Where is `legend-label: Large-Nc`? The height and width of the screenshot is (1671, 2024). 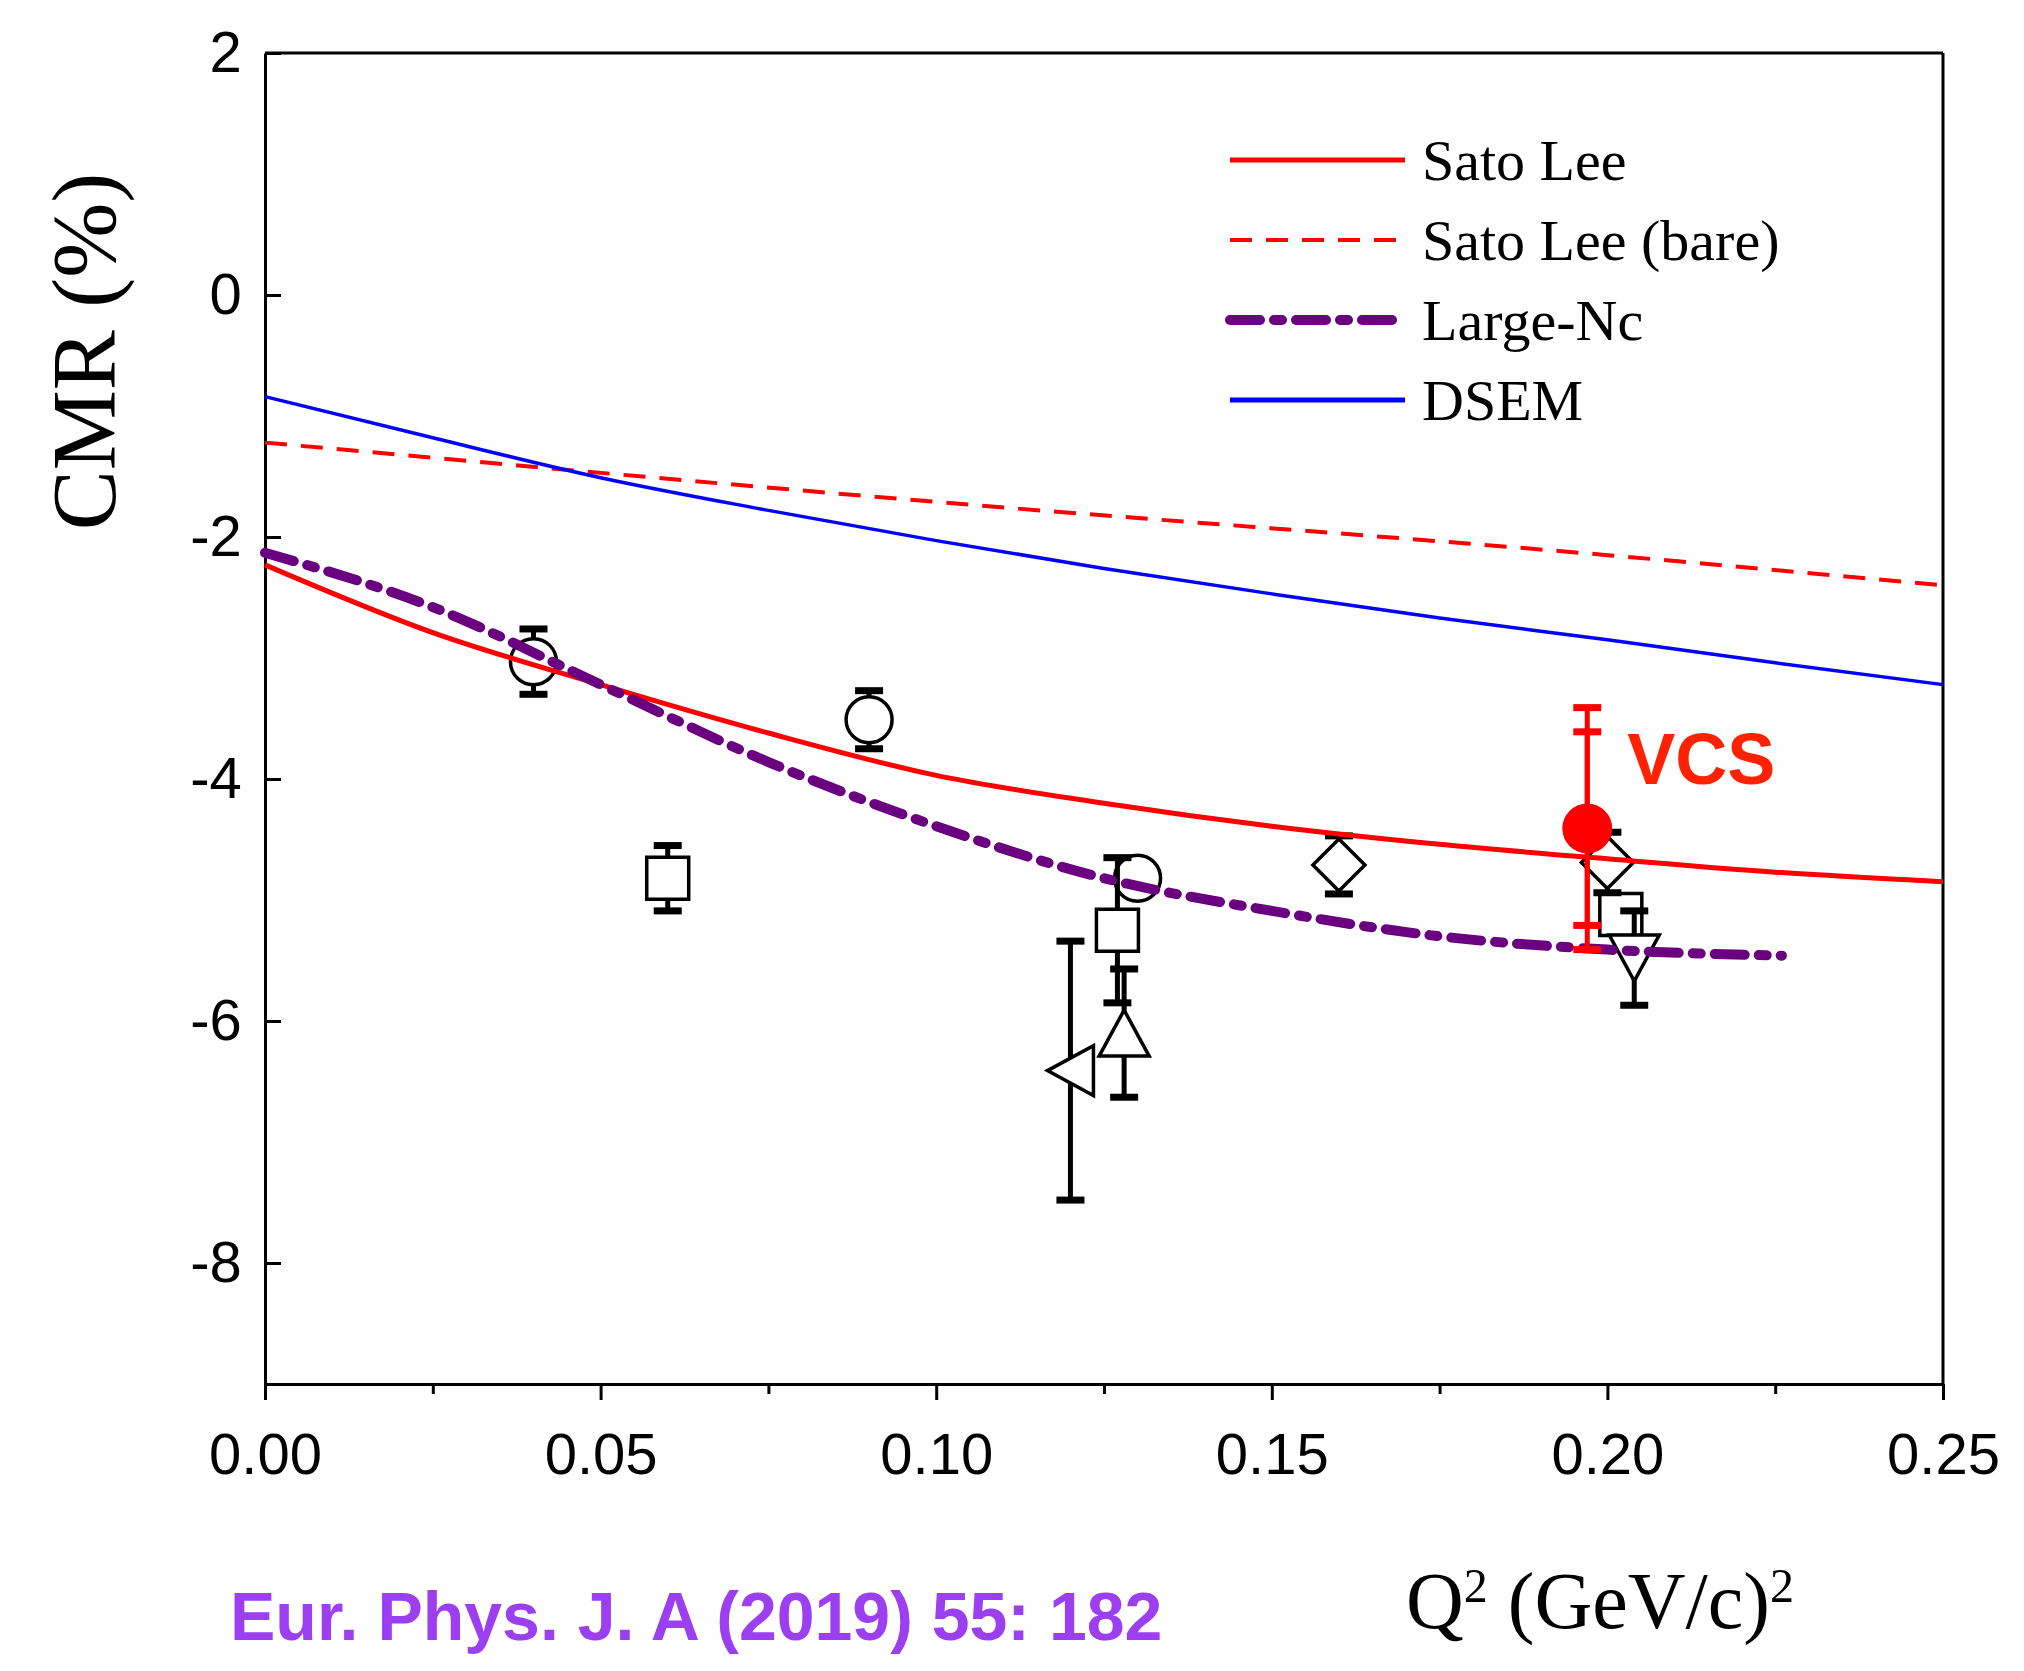
legend-label: Large-Nc is located at coordinates (1533, 320).